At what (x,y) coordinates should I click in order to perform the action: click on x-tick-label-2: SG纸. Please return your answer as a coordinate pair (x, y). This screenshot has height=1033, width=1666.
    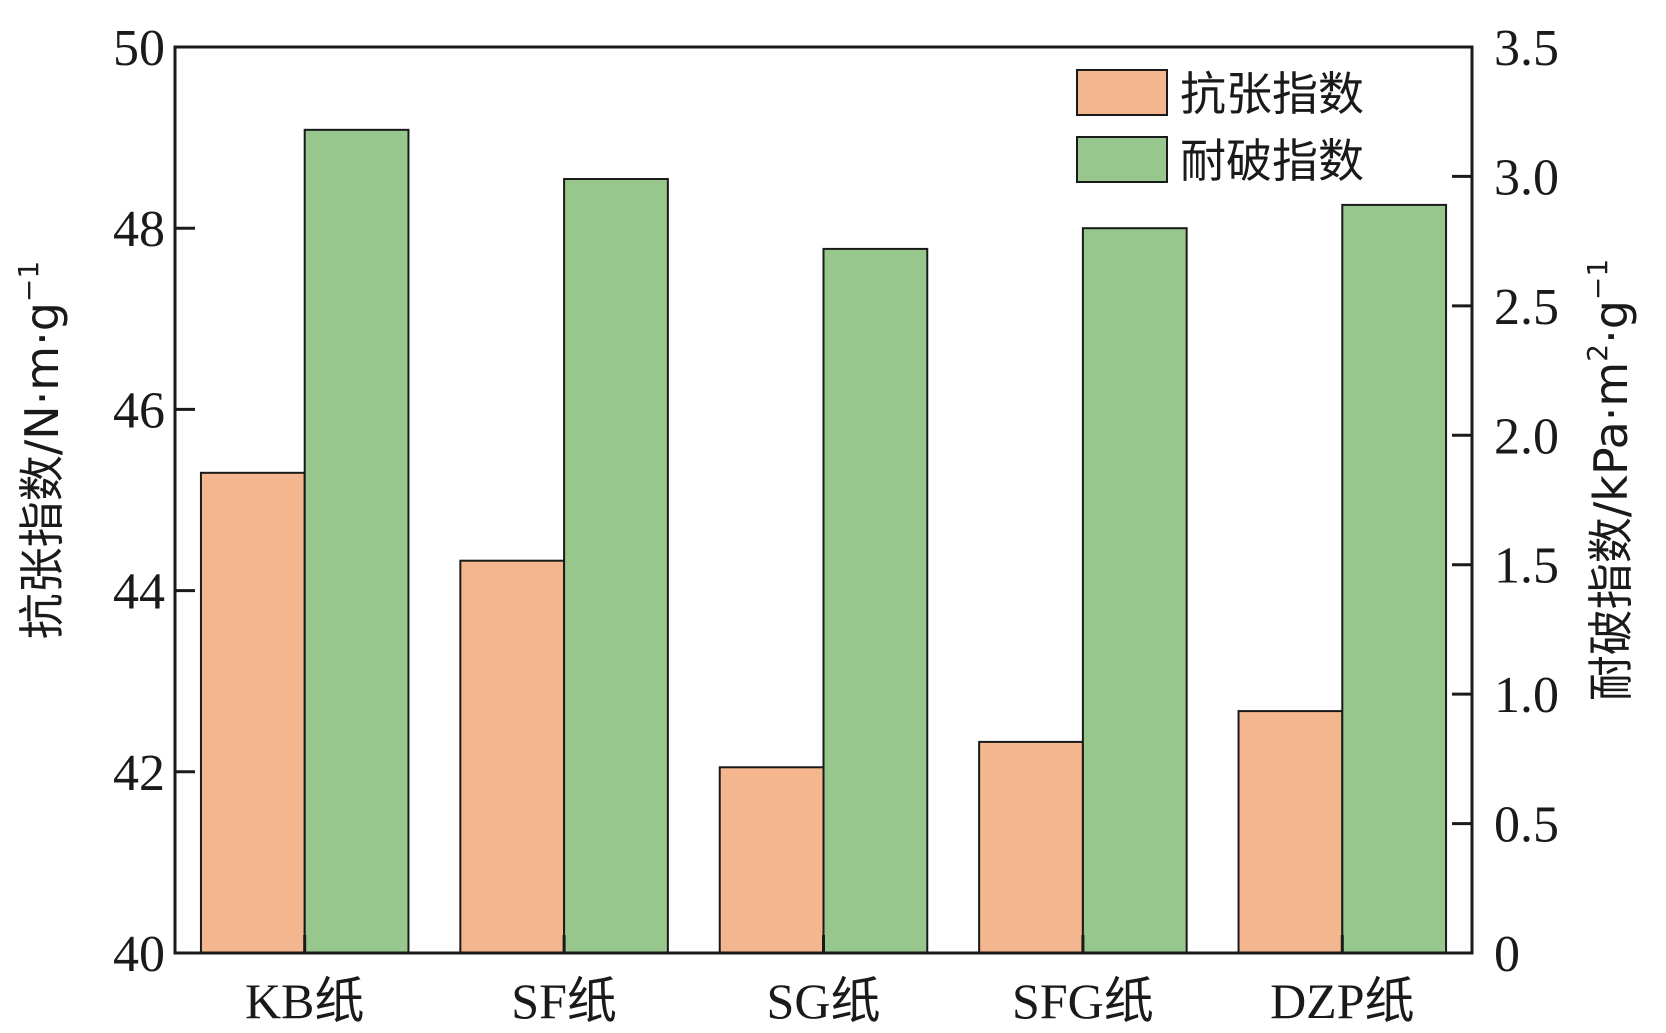
    Looking at the image, I should click on (824, 1001).